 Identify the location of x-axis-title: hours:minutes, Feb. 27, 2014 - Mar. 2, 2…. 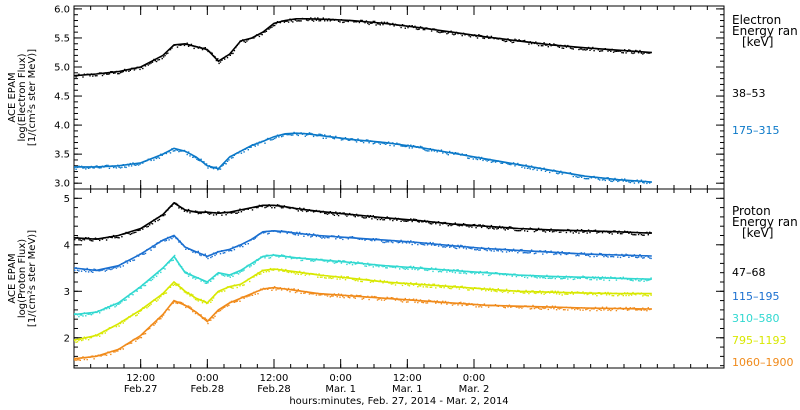
(398, 401).